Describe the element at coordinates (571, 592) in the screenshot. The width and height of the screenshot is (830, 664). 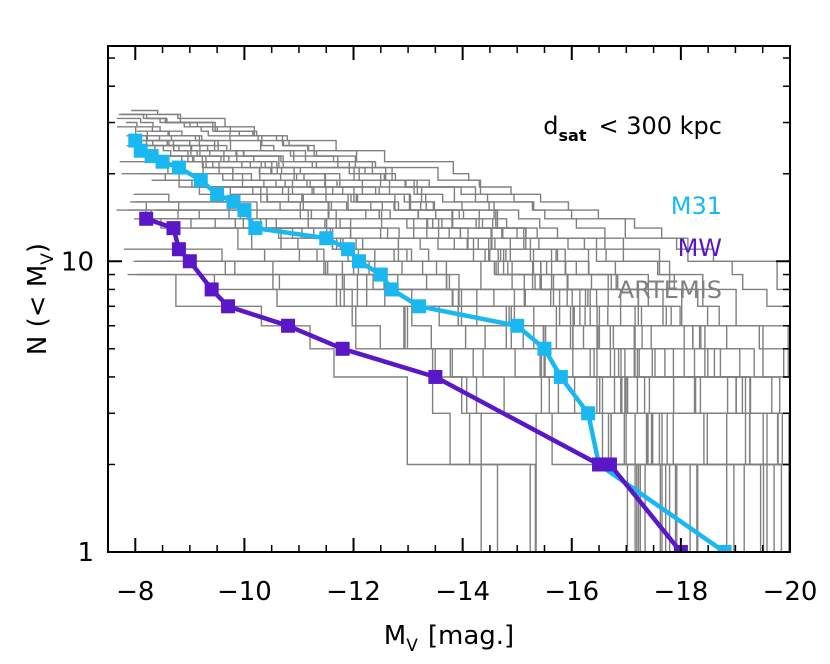
I see `x-tick-label: −16` at that location.